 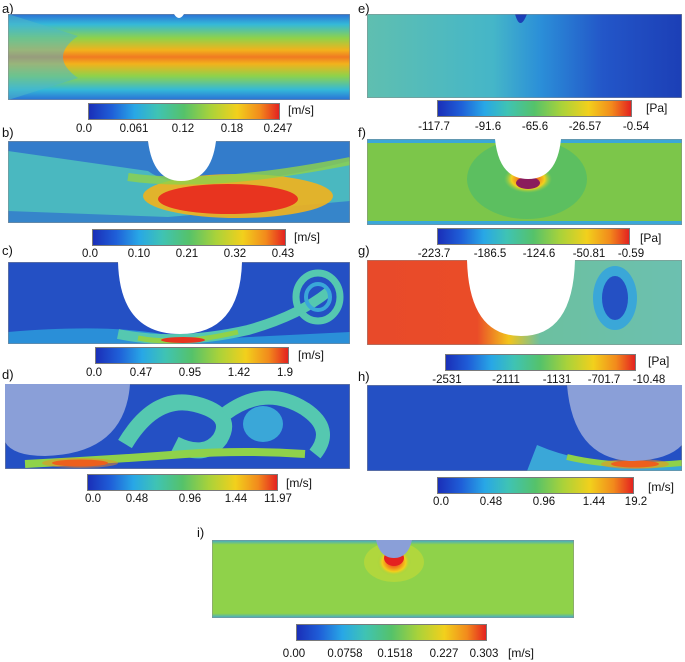 What do you see at coordinates (362, 132) in the screenshot?
I see `panel-label: f)` at bounding box center [362, 132].